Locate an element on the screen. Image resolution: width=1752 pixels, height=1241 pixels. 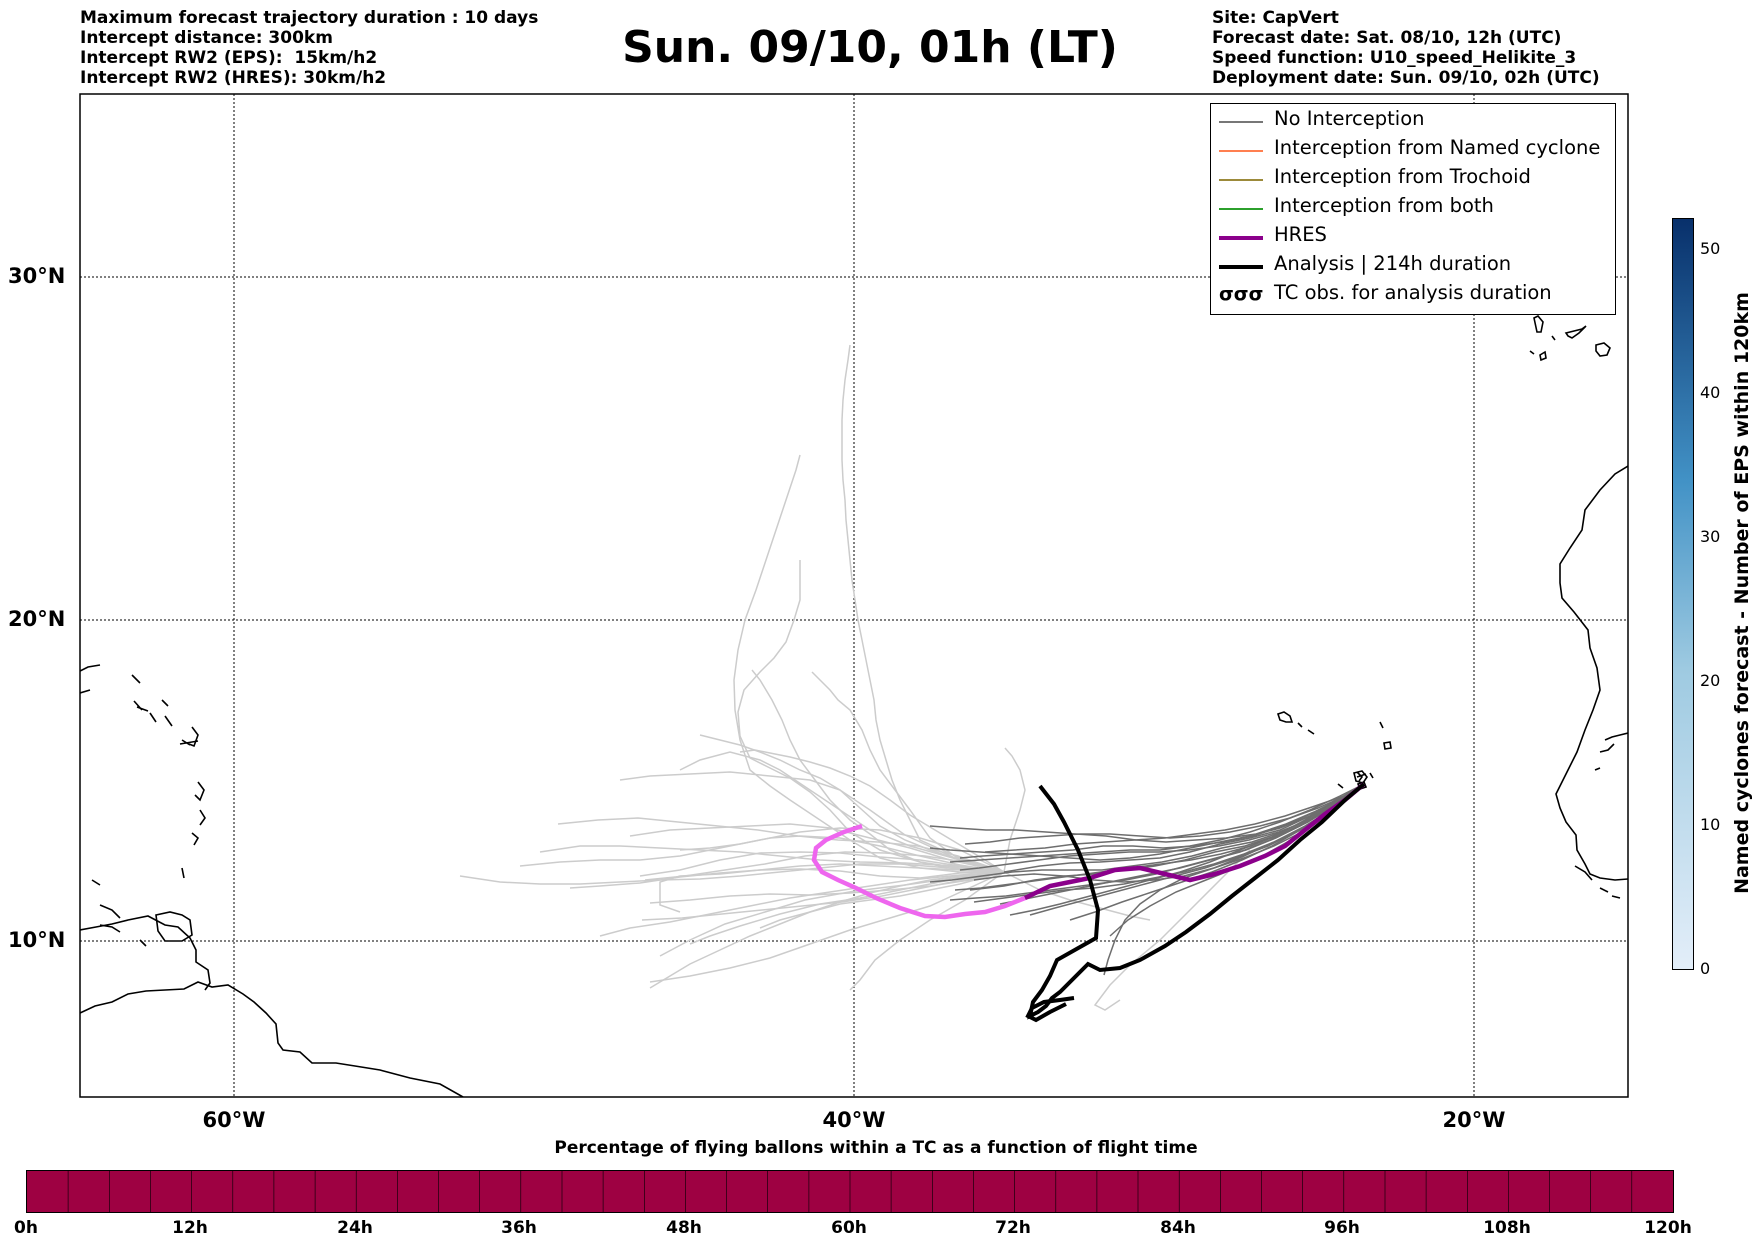
site-line: Deployment date: Sun. 09/10, 02h (UTC) is located at coordinates (1406, 78).